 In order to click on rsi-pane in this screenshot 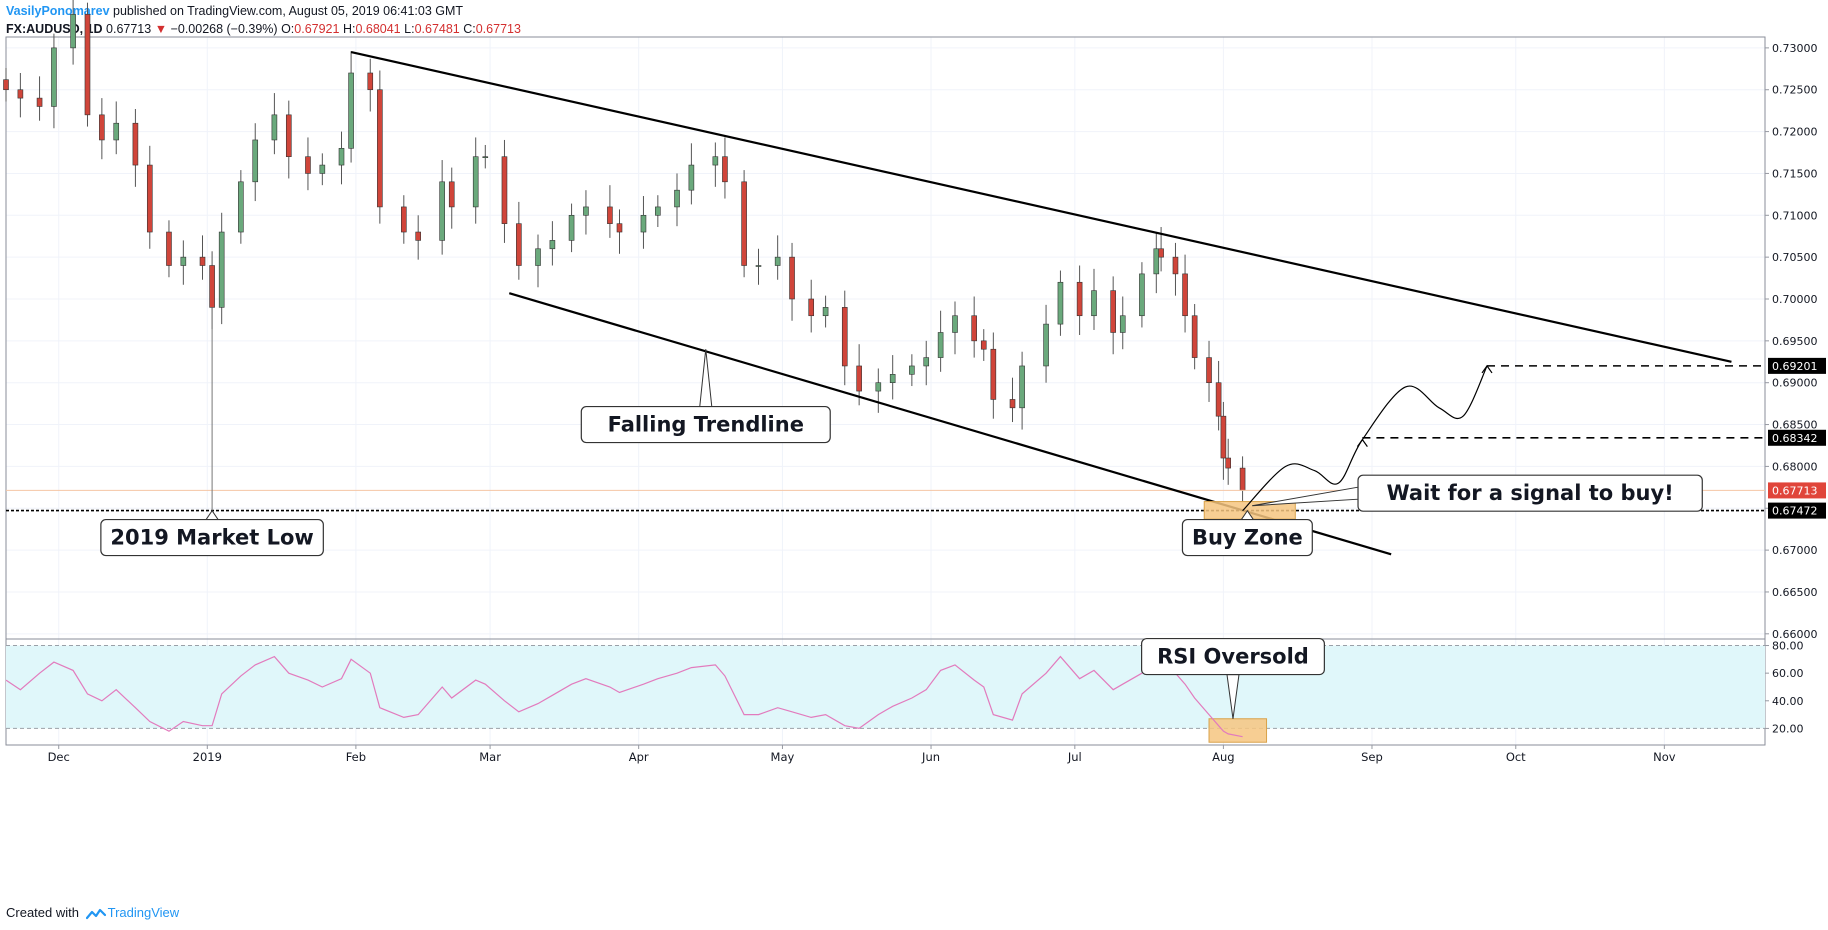, I will do `click(885, 694)`.